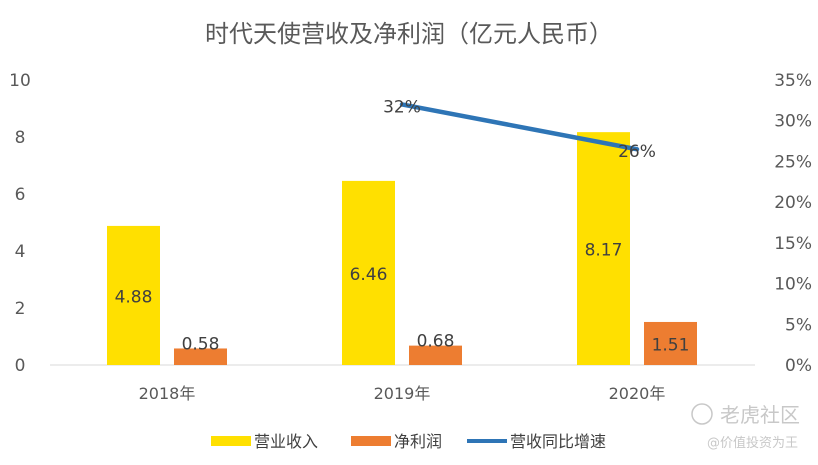 This screenshot has height=465, width=818. Describe the element at coordinates (793, 162) in the screenshot. I see `y-right-tick: 25%` at that location.